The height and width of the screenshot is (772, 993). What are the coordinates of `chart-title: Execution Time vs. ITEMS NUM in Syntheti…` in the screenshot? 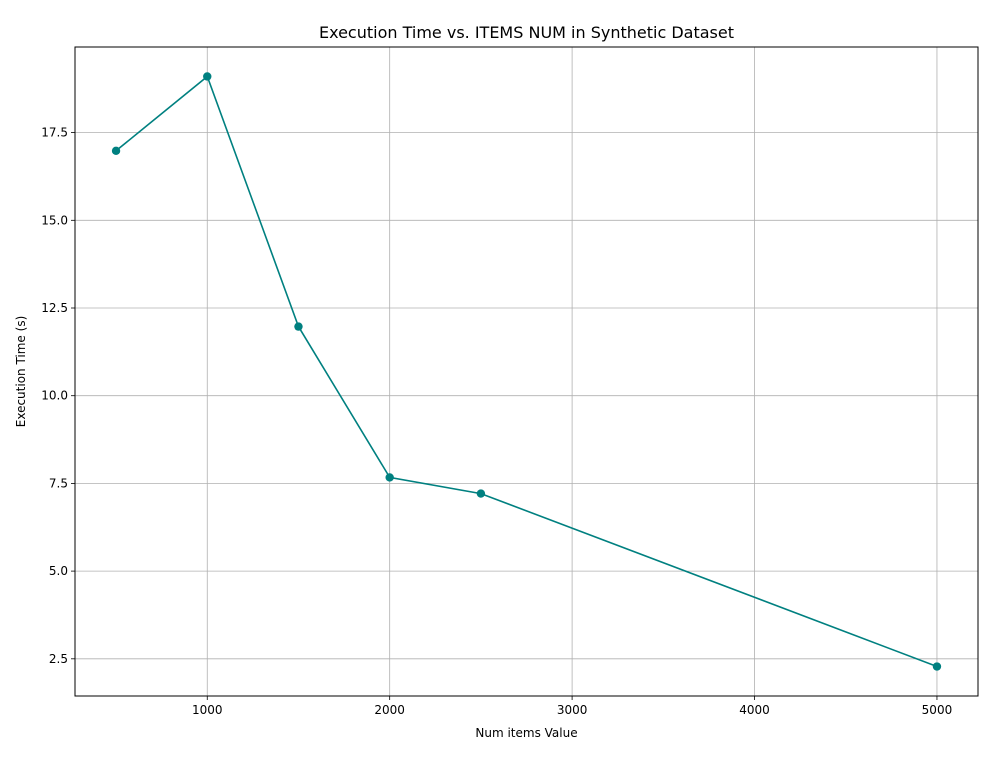 It's located at (526, 32).